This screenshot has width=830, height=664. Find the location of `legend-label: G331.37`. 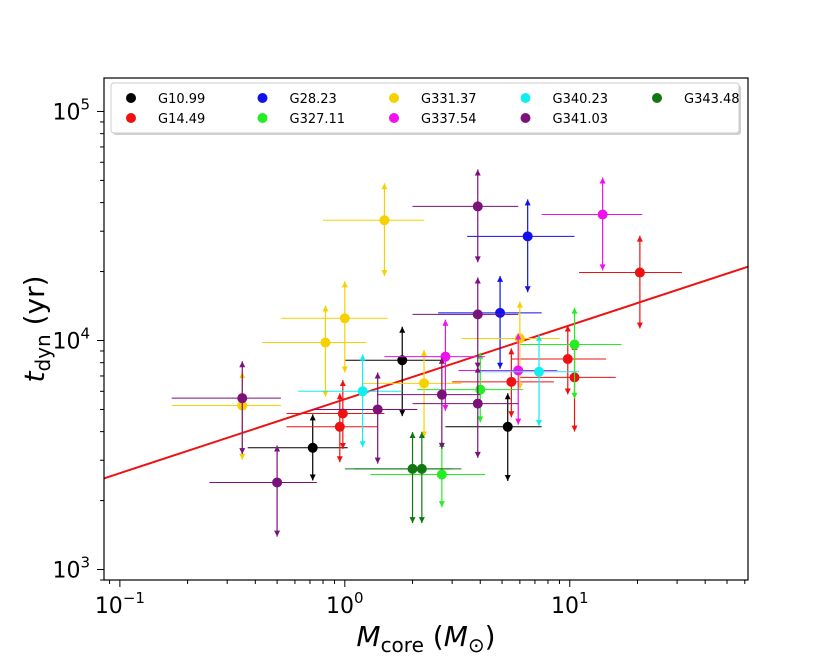

legend-label: G331.37 is located at coordinates (449, 99).